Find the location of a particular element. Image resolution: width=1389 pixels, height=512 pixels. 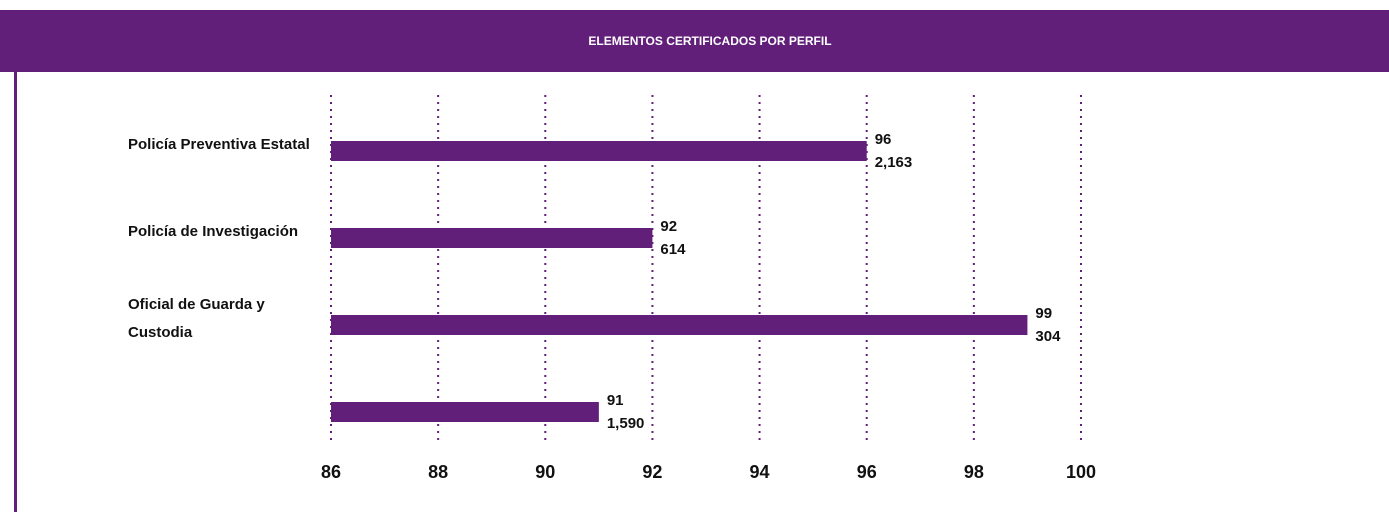

x-tick-label: 100 is located at coordinates (1081, 472).